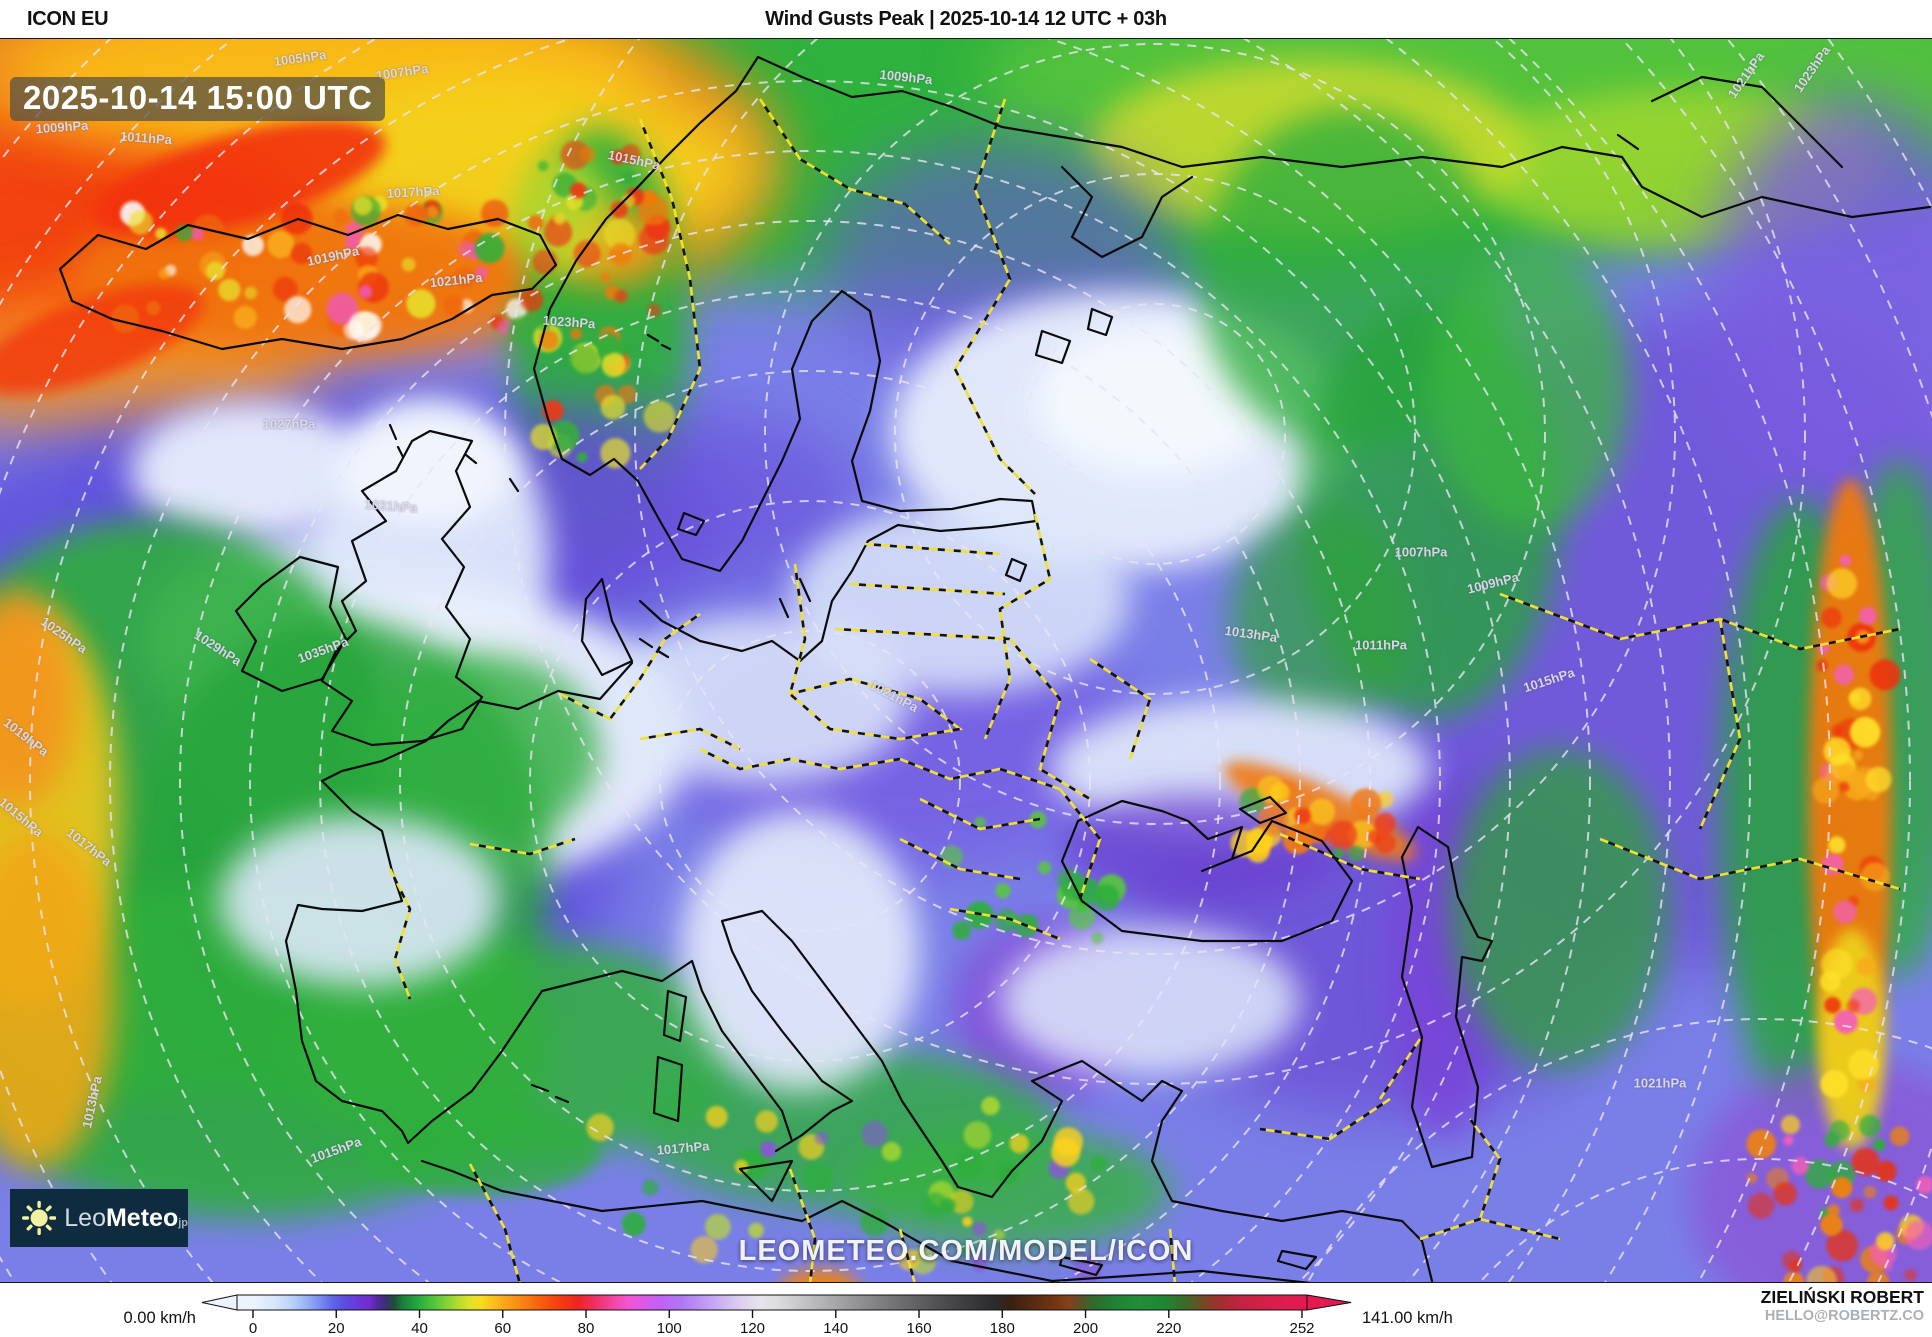 The width and height of the screenshot is (1932, 1337). What do you see at coordinates (752, 1328) in the screenshot?
I see `colorbar-tick-label: 120` at bounding box center [752, 1328].